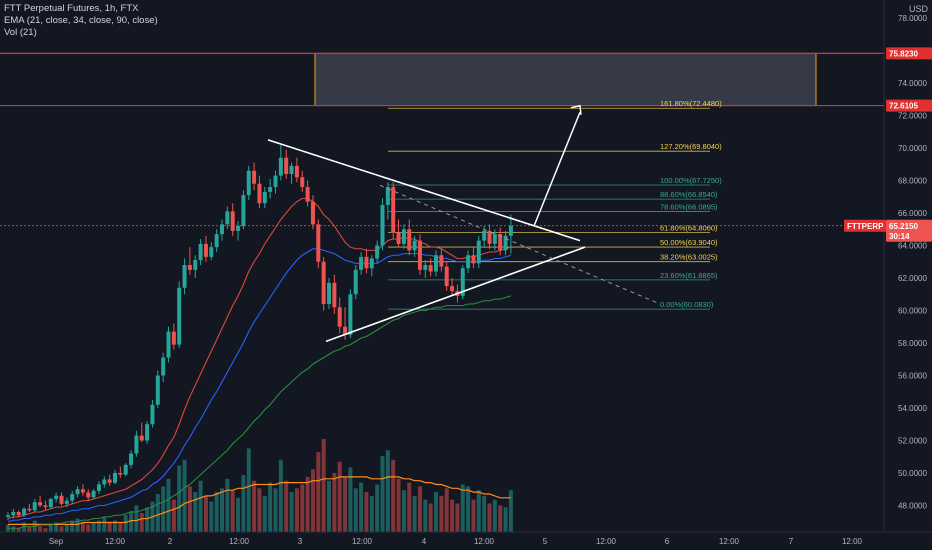  What do you see at coordinates (691, 180) in the screenshot?
I see `fib-level-label: 100.00%(67.7250)` at bounding box center [691, 180].